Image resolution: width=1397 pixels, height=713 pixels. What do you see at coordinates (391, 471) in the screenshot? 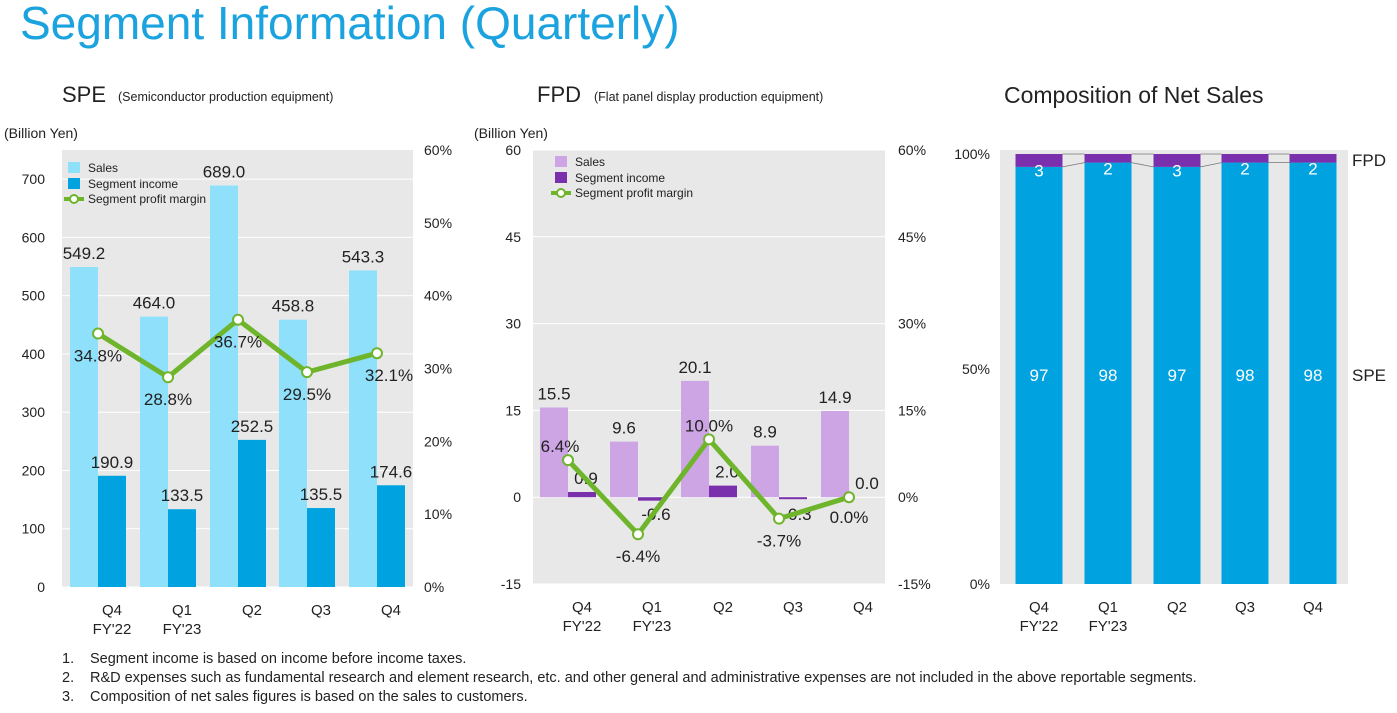
I see `spe-income-data-label: 174.6` at bounding box center [391, 471].